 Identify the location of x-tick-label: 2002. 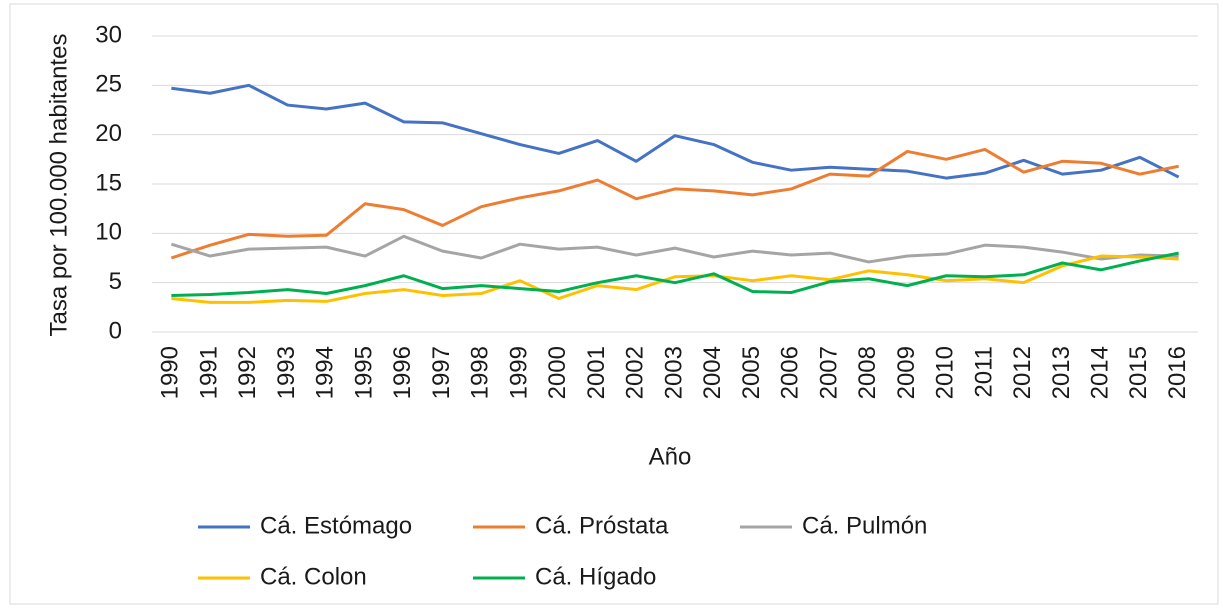
(635, 372).